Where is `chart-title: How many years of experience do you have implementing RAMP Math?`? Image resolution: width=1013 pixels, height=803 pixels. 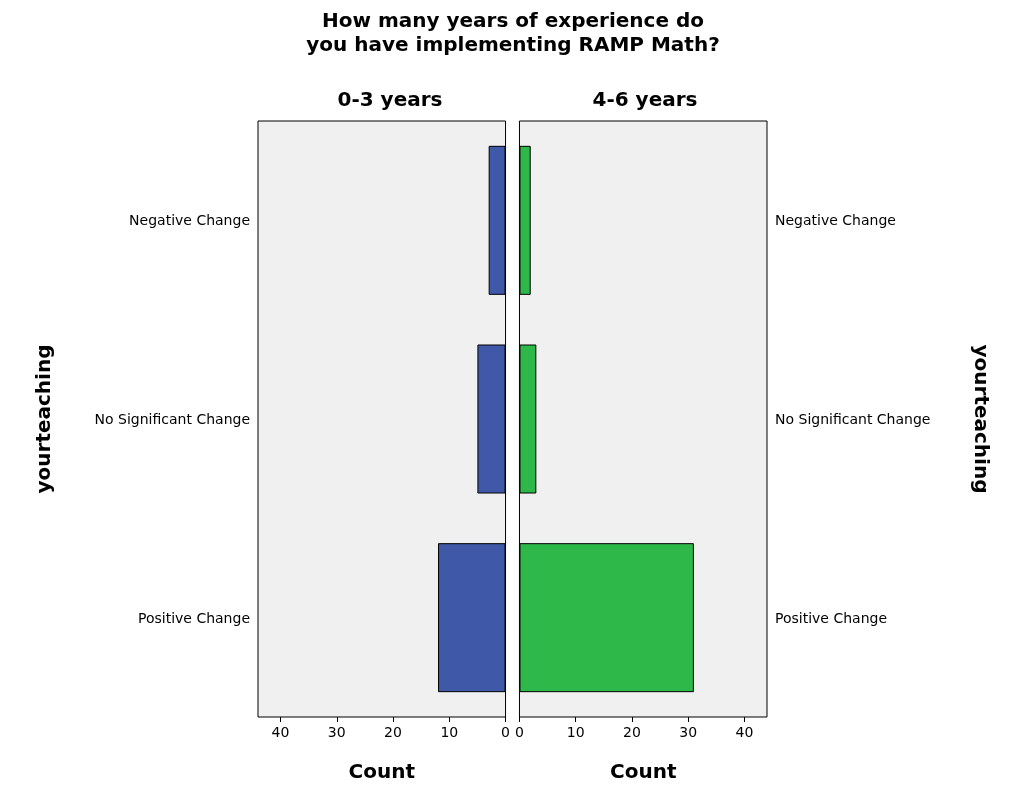 chart-title: How many years of experience do you have implementing RAMP Math? is located at coordinates (513, 32).